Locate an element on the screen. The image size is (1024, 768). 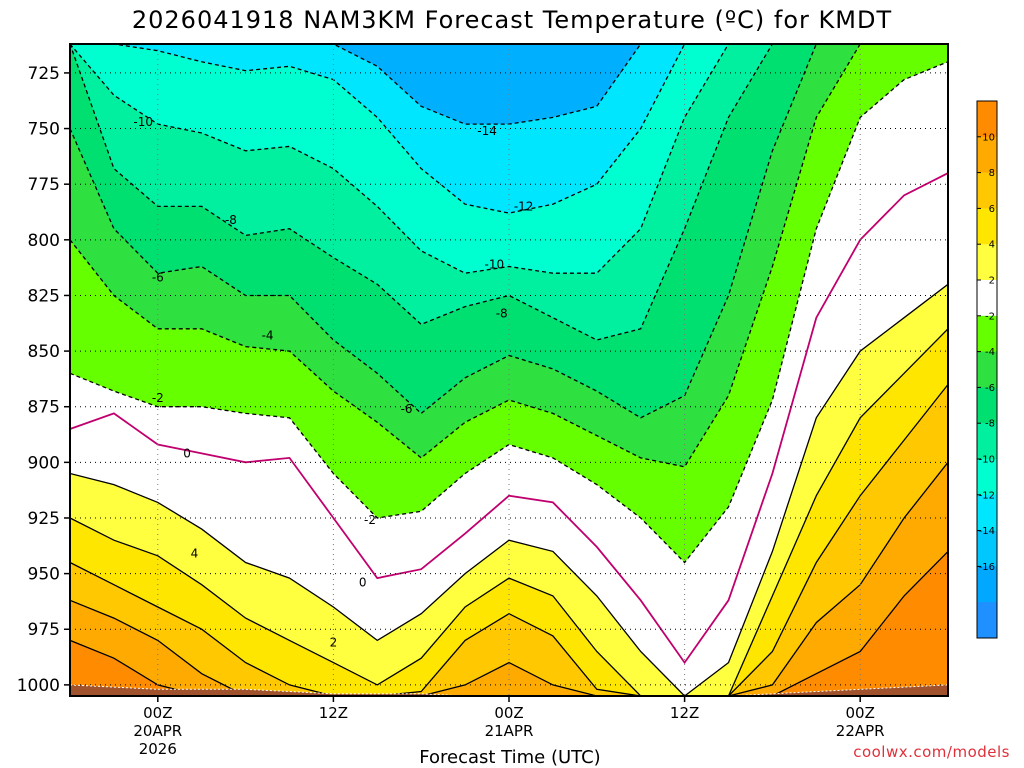
y-tick-label: 775 is located at coordinates (44, 185).